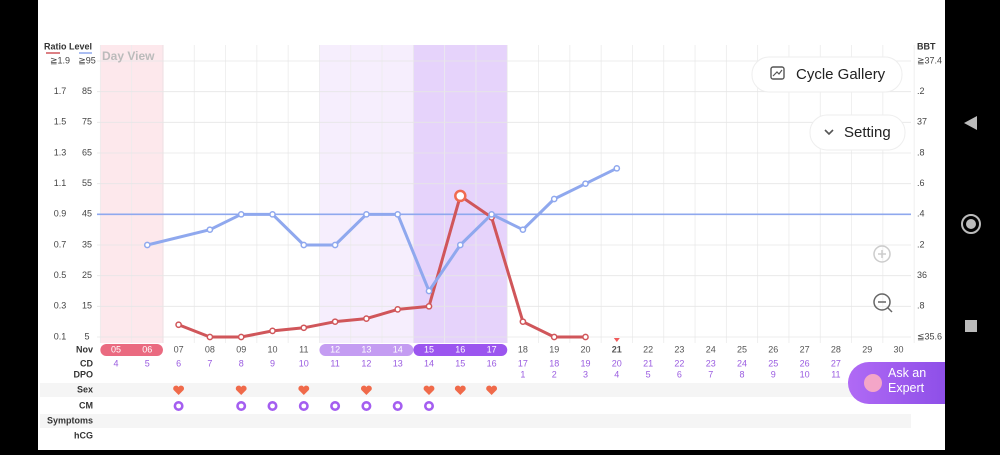 This screenshot has width=1000, height=455. I want to click on recents-button, so click(971, 326).